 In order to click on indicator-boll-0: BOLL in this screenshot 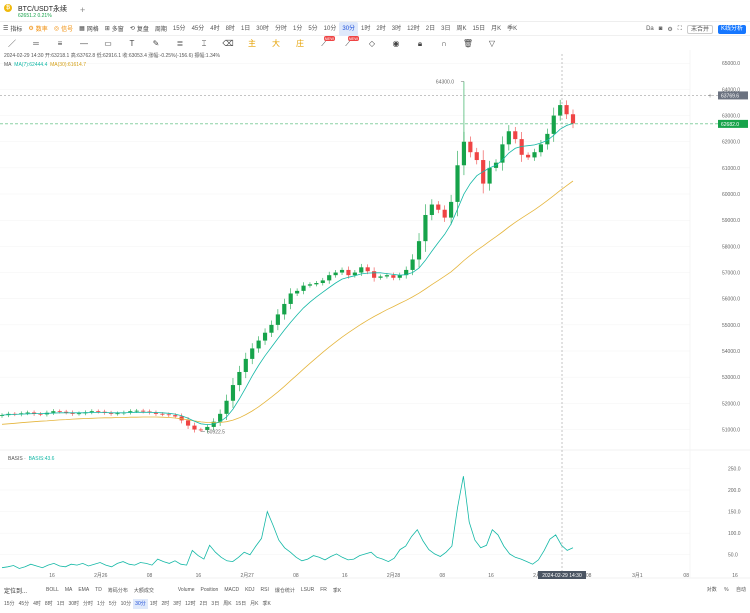, I will do `click(52, 589)`.